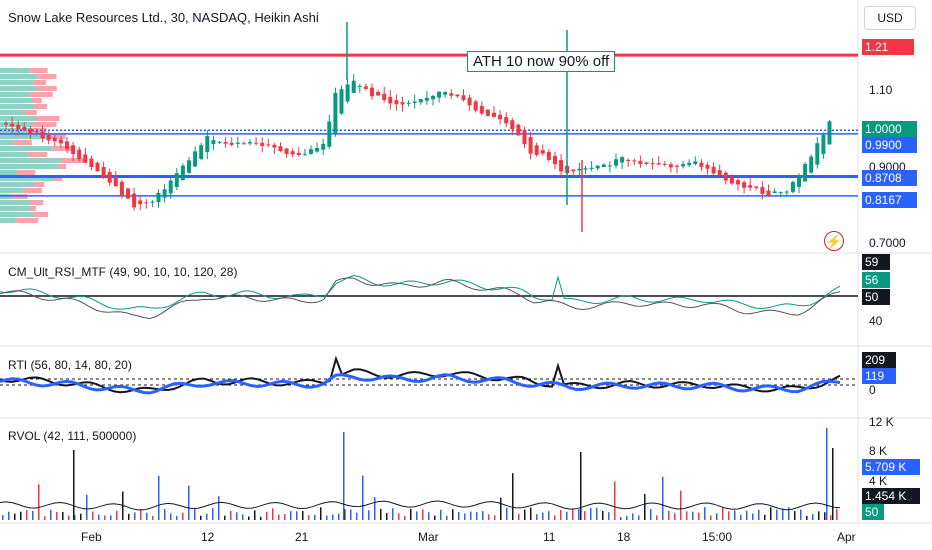 The height and width of the screenshot is (550, 932). What do you see at coordinates (834, 241) in the screenshot?
I see `lightning-icon: ⚡` at bounding box center [834, 241].